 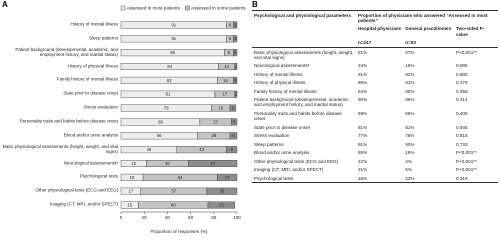 What do you see at coordinates (408, 170) in the screenshot?
I see `table-cell: 5%` at bounding box center [408, 170].